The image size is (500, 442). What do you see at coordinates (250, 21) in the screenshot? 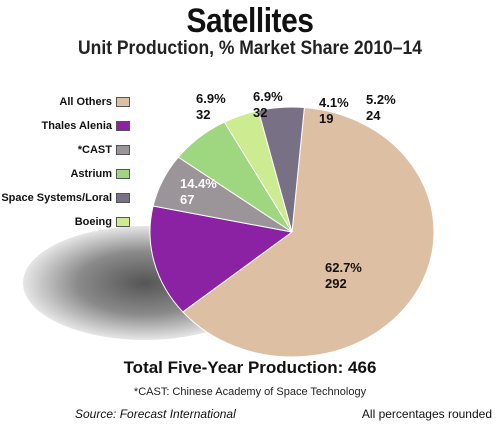
I see `chart-title: Satellites` at bounding box center [250, 21].